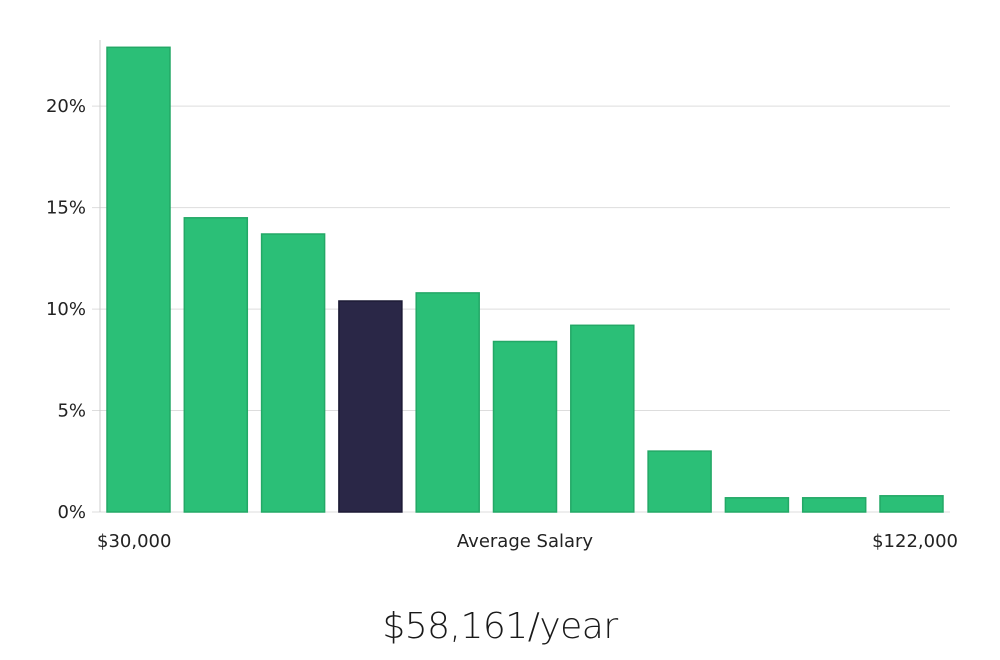 This screenshot has height=660, width=1000. Describe the element at coordinates (134, 541) in the screenshot. I see `x-label-min: $30,000` at that location.